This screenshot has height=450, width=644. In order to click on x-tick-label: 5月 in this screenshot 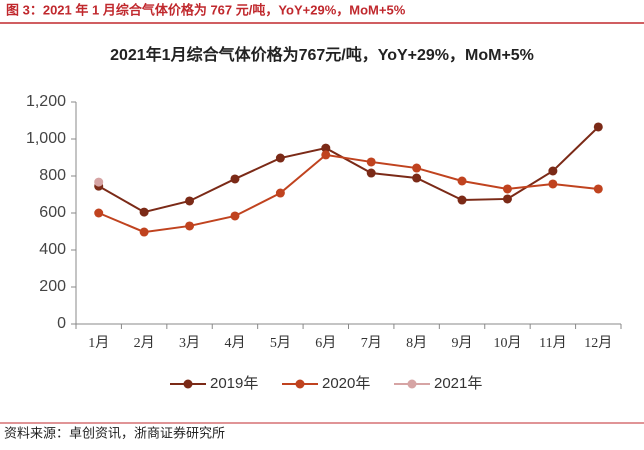, I will do `click(280, 343)`.